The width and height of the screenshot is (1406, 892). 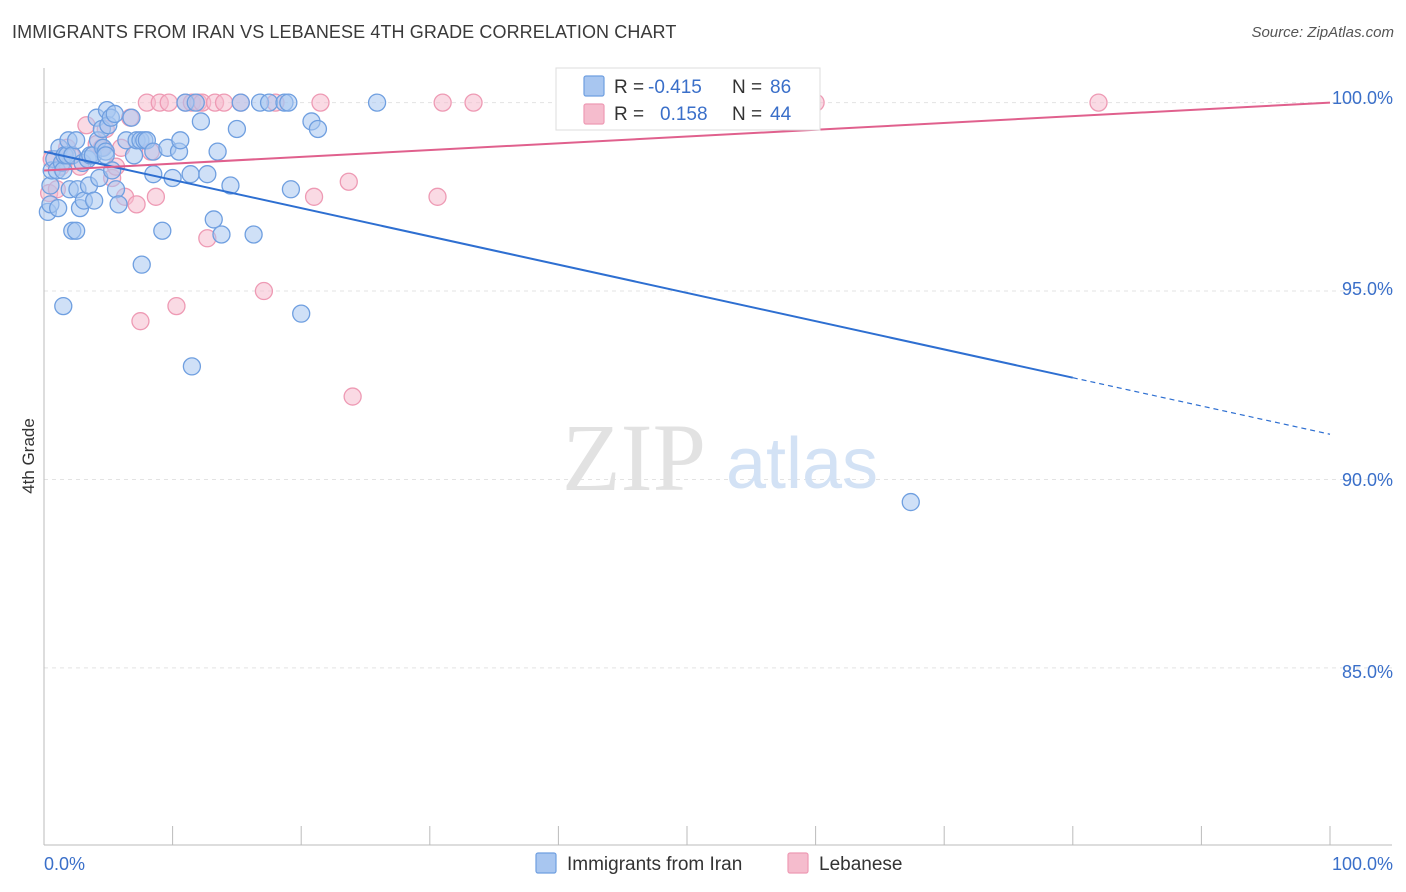 I want to click on legend-swatch-iran, so click(x=594, y=86).